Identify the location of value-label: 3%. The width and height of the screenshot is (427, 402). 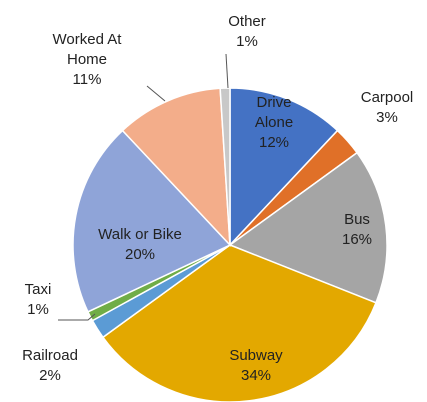
(387, 117).